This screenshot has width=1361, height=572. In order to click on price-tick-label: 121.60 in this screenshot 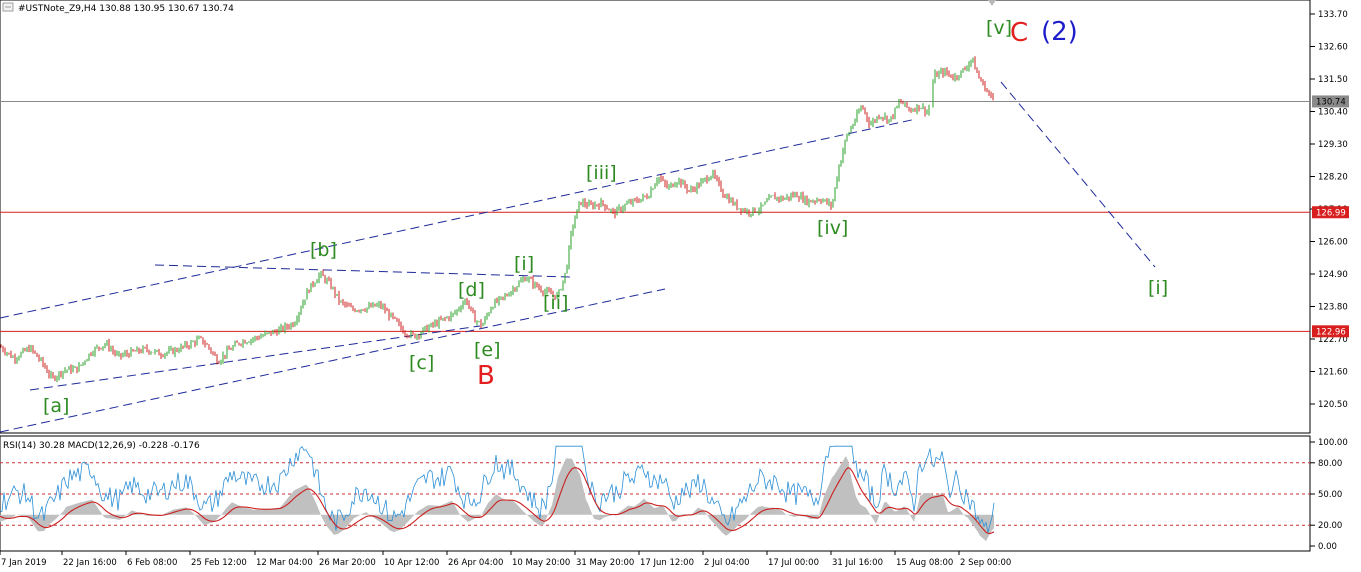, I will do `click(1333, 373)`.